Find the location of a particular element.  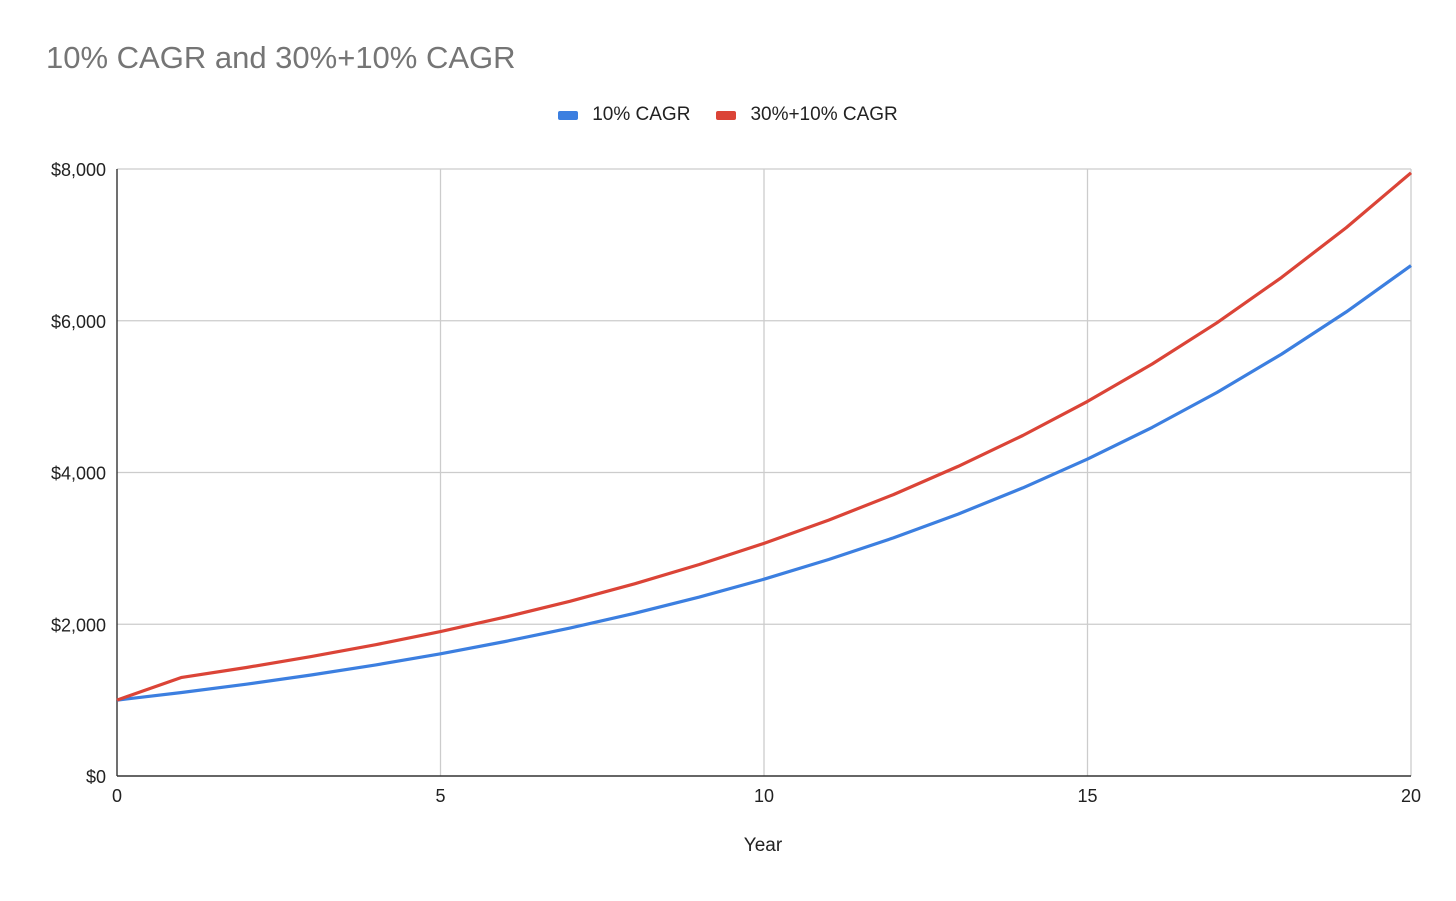

x-tick-label: 5 is located at coordinates (440, 796).